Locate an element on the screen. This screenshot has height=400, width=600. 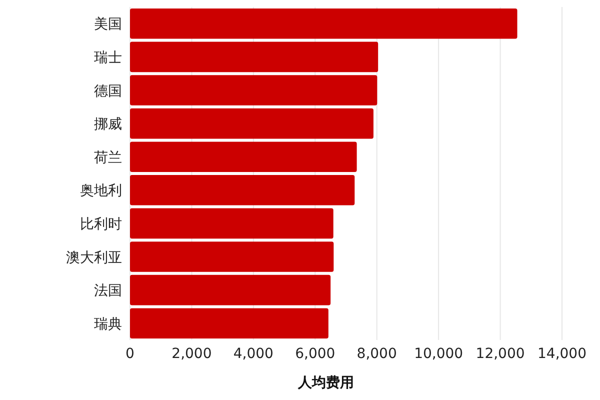
y-tick-label: 挪威 is located at coordinates (108, 124).